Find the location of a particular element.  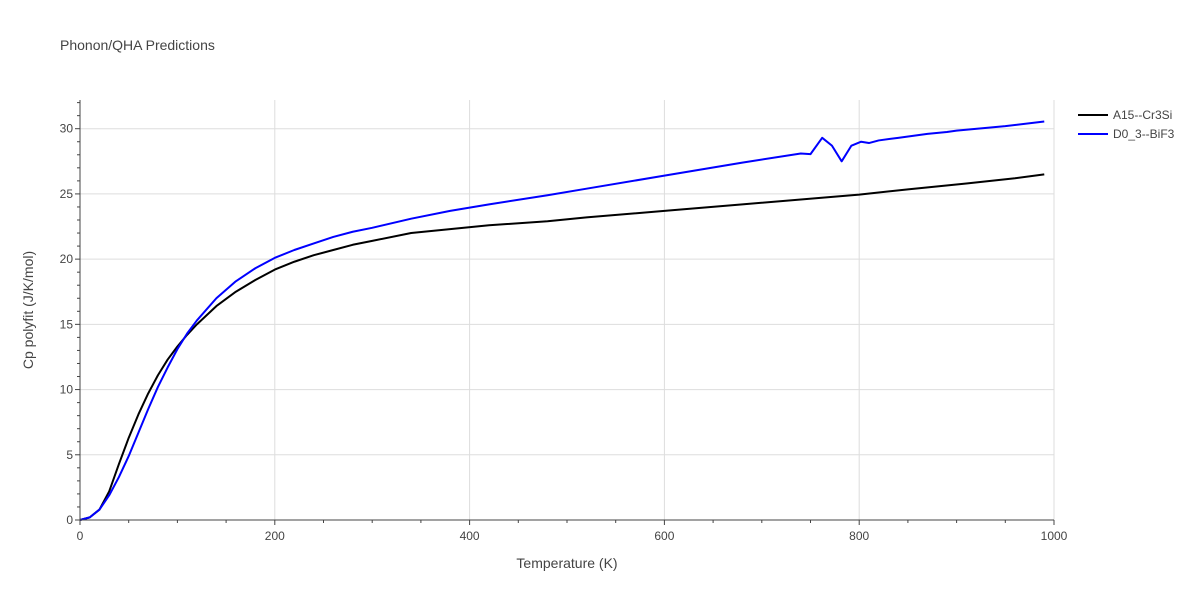

y-tick-label: 10 is located at coordinates (67, 390).